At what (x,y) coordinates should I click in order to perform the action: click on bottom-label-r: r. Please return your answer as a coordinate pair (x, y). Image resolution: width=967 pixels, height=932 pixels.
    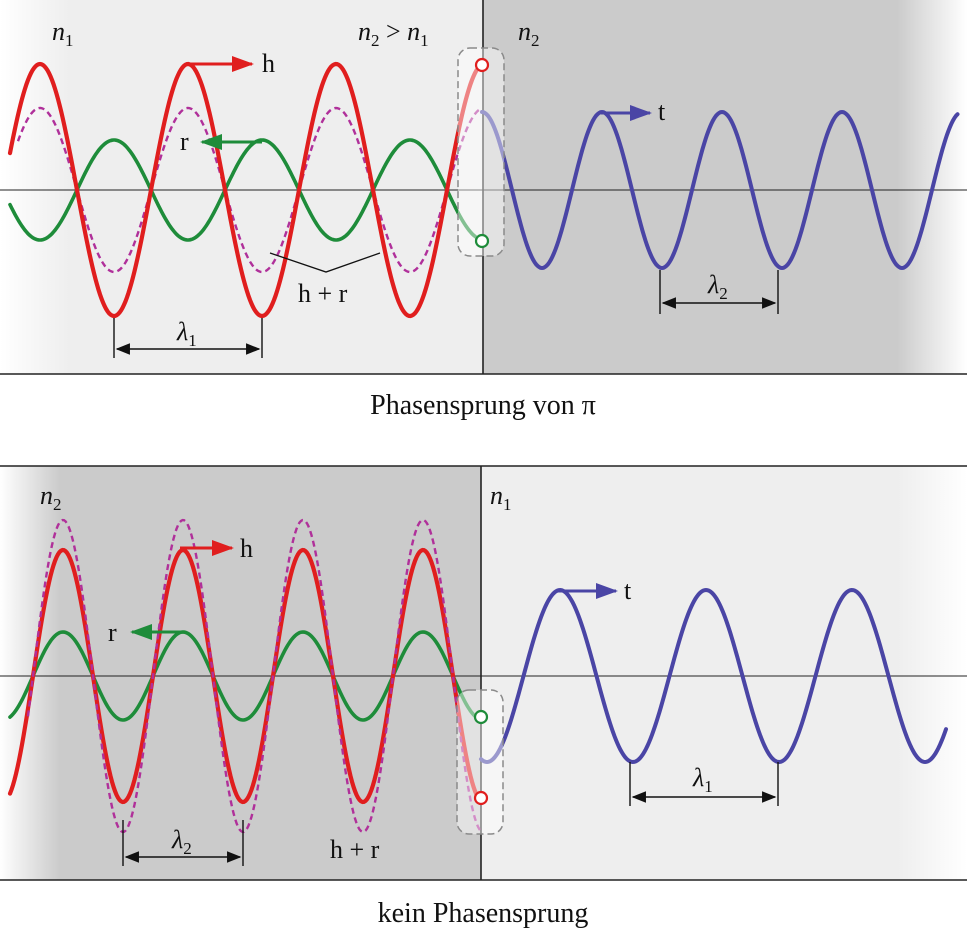
    Looking at the image, I should click on (112, 632).